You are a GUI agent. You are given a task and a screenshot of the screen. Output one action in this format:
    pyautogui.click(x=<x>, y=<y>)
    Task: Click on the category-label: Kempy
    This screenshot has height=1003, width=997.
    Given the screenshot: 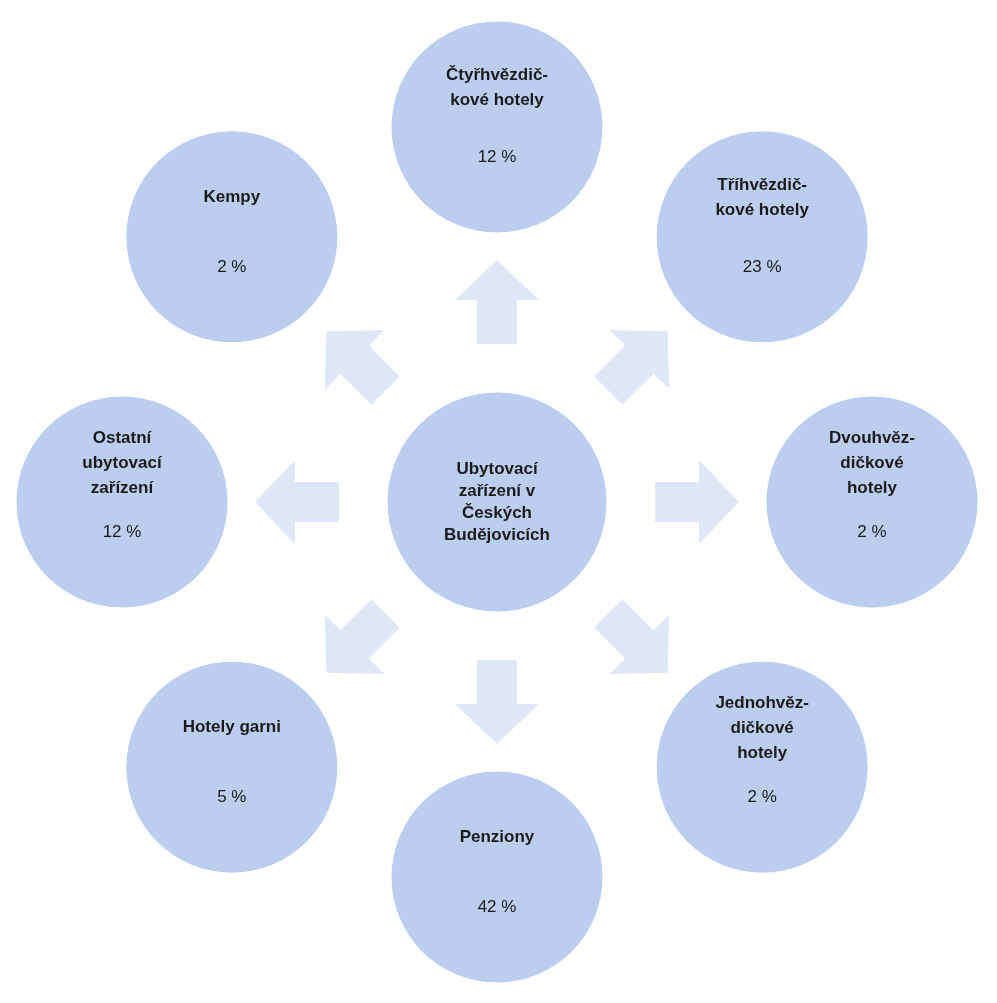 What is the action you would take?
    pyautogui.click(x=232, y=196)
    